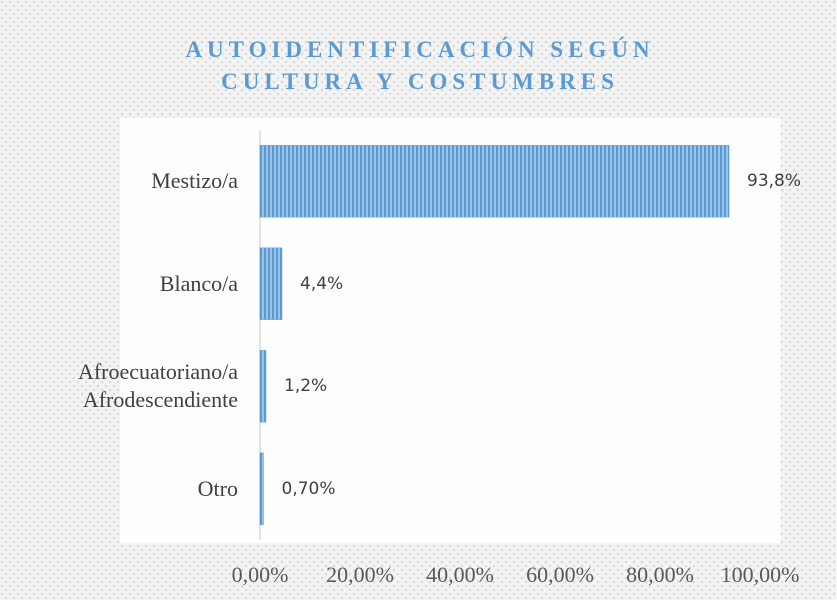 This screenshot has height=600, width=837. Describe the element at coordinates (560, 574) in the screenshot. I see `x-tick-label: 60,00%` at that location.